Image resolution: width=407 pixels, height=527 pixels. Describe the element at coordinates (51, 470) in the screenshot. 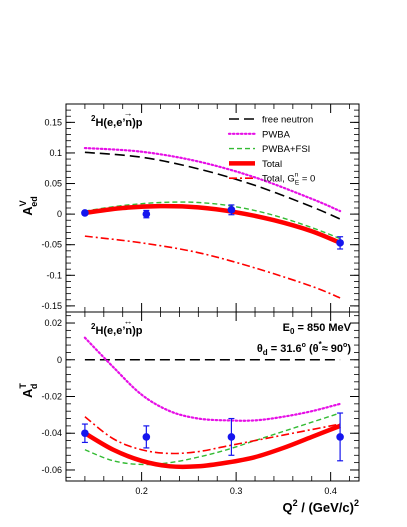

I see `y-tick-label: -0.06` at that location.